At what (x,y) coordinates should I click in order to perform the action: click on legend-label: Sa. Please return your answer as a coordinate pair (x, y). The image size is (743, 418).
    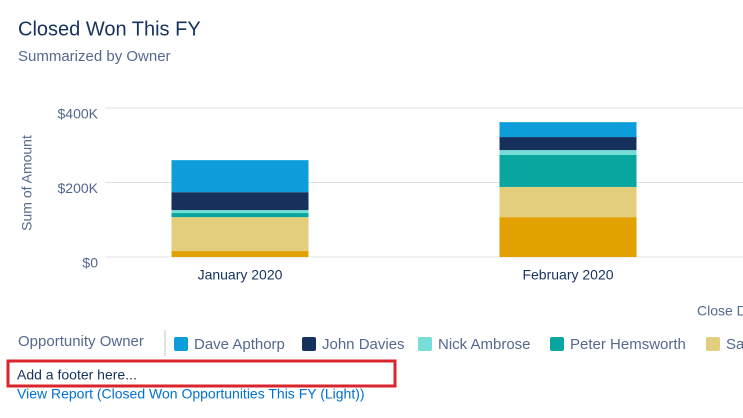
    Looking at the image, I should click on (734, 344).